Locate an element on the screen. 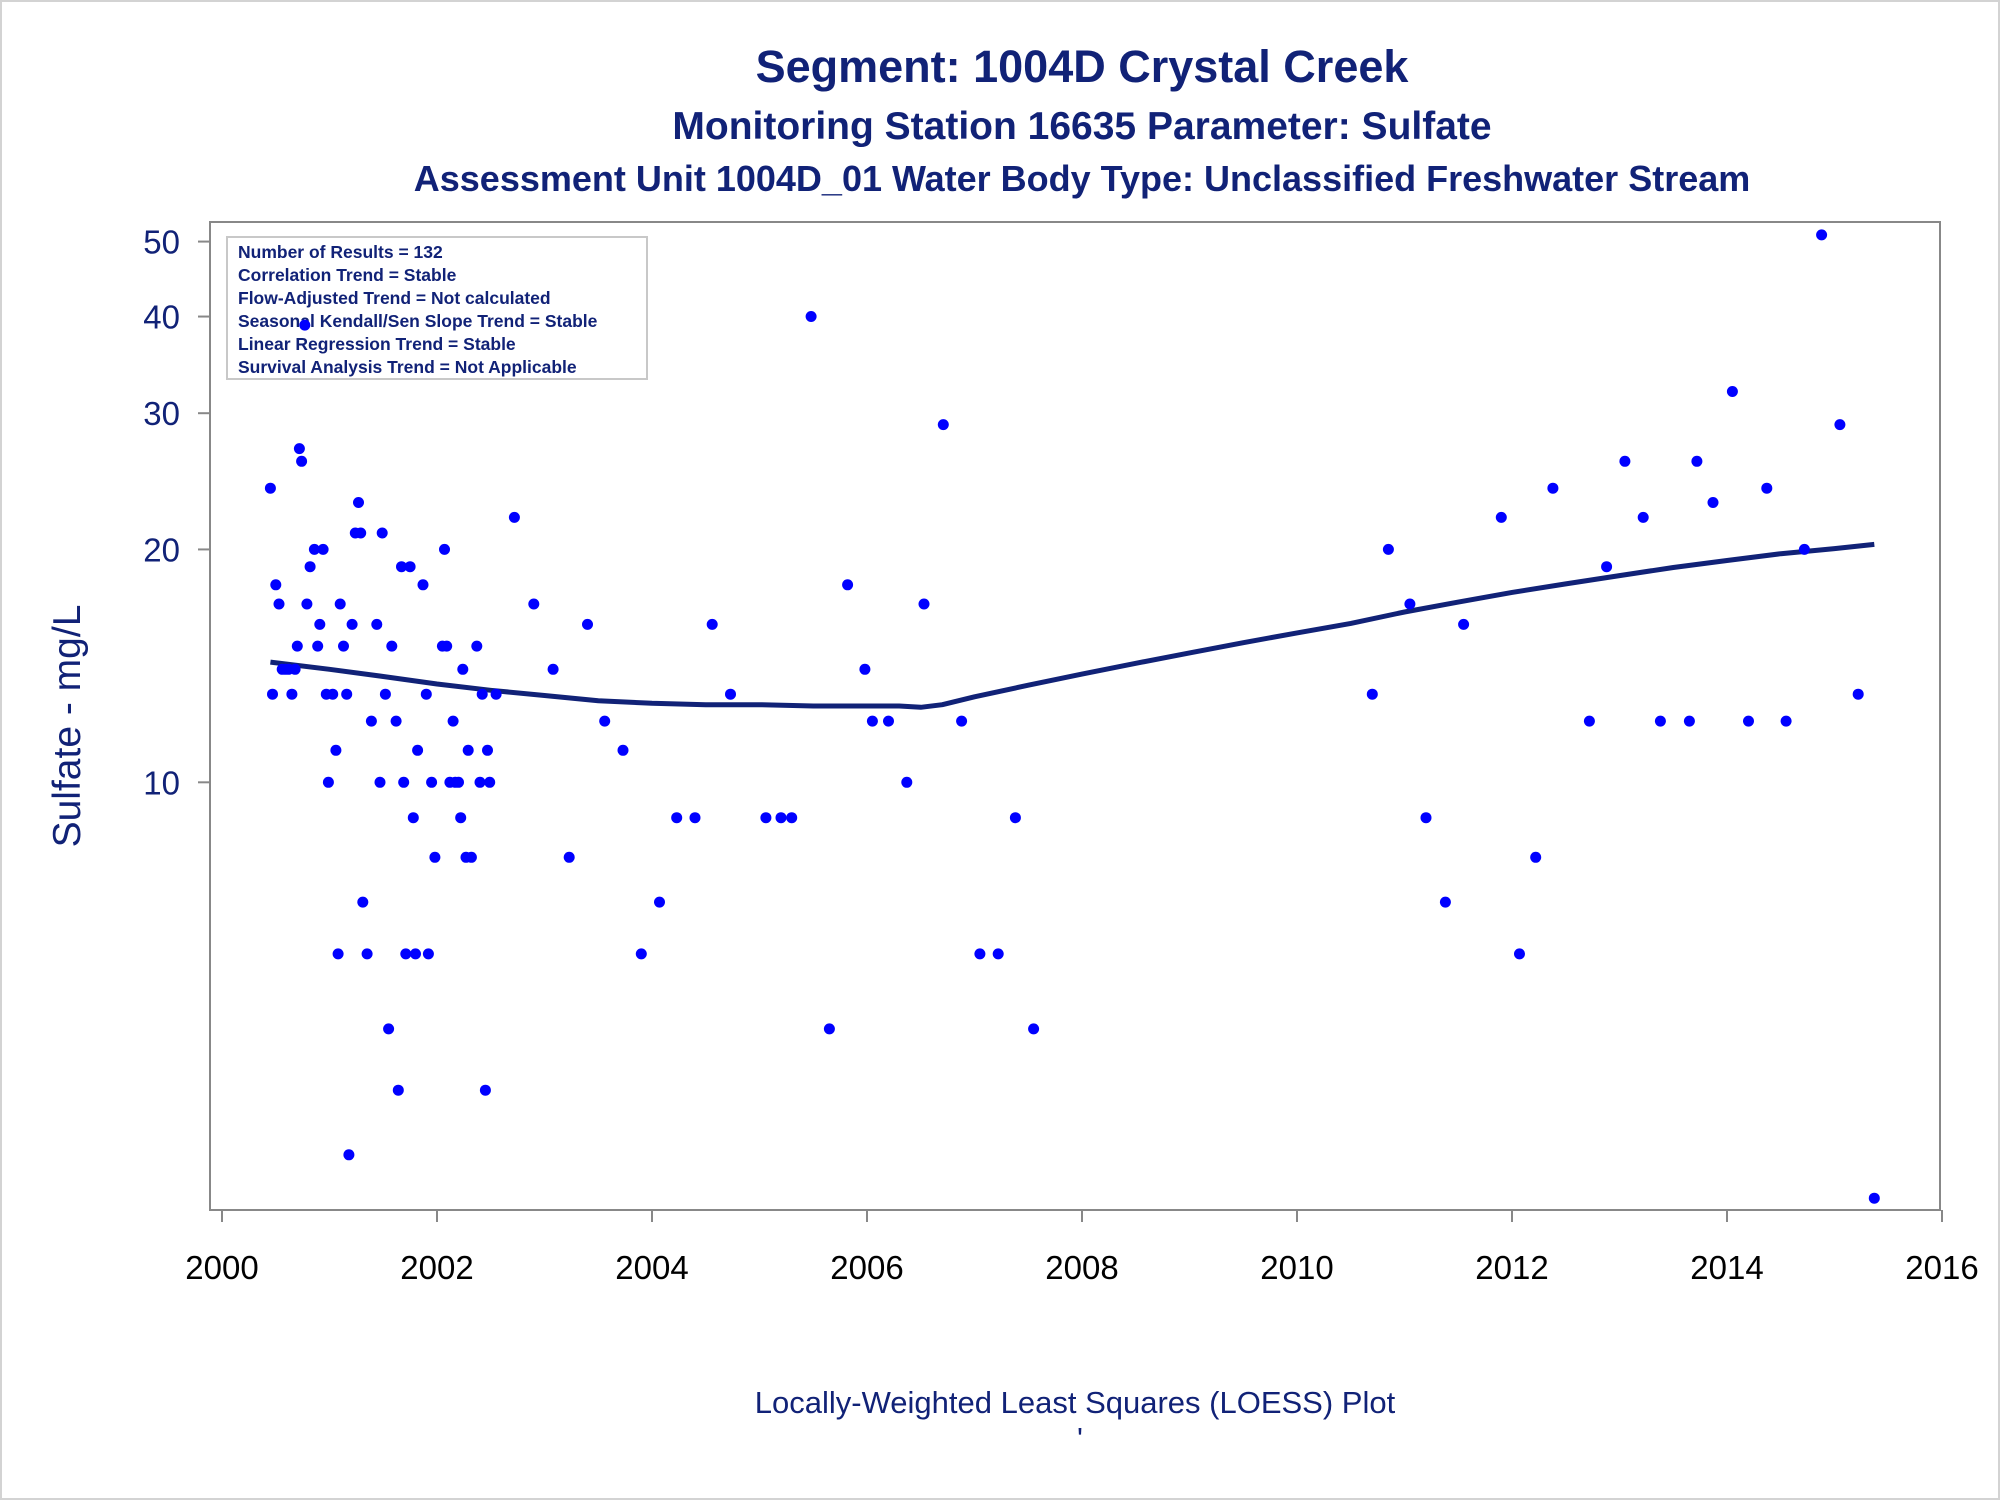 The height and width of the screenshot is (1502, 2000). x-tick-label: 2004 is located at coordinates (651, 1267).